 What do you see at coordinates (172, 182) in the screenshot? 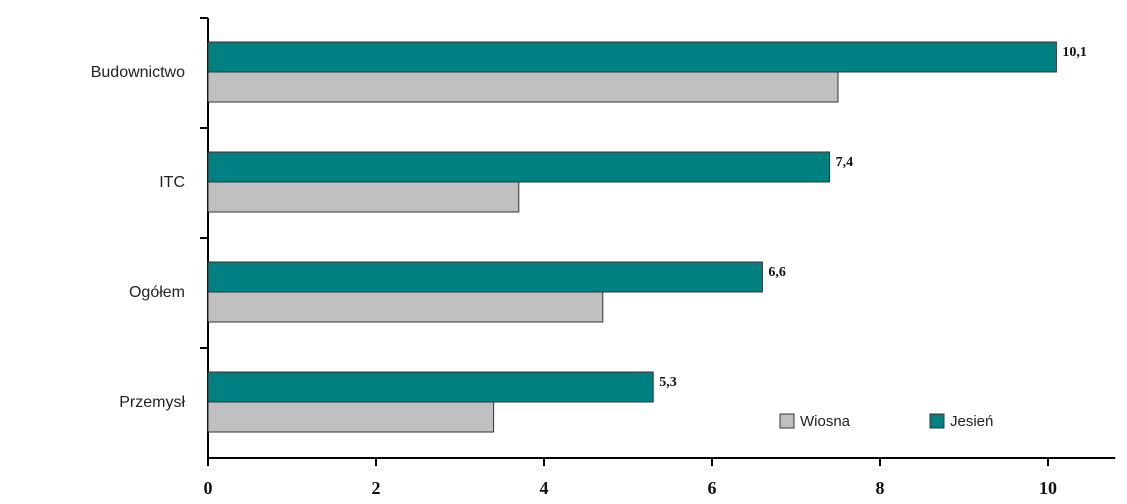
I see `category-label: ITC` at bounding box center [172, 182].